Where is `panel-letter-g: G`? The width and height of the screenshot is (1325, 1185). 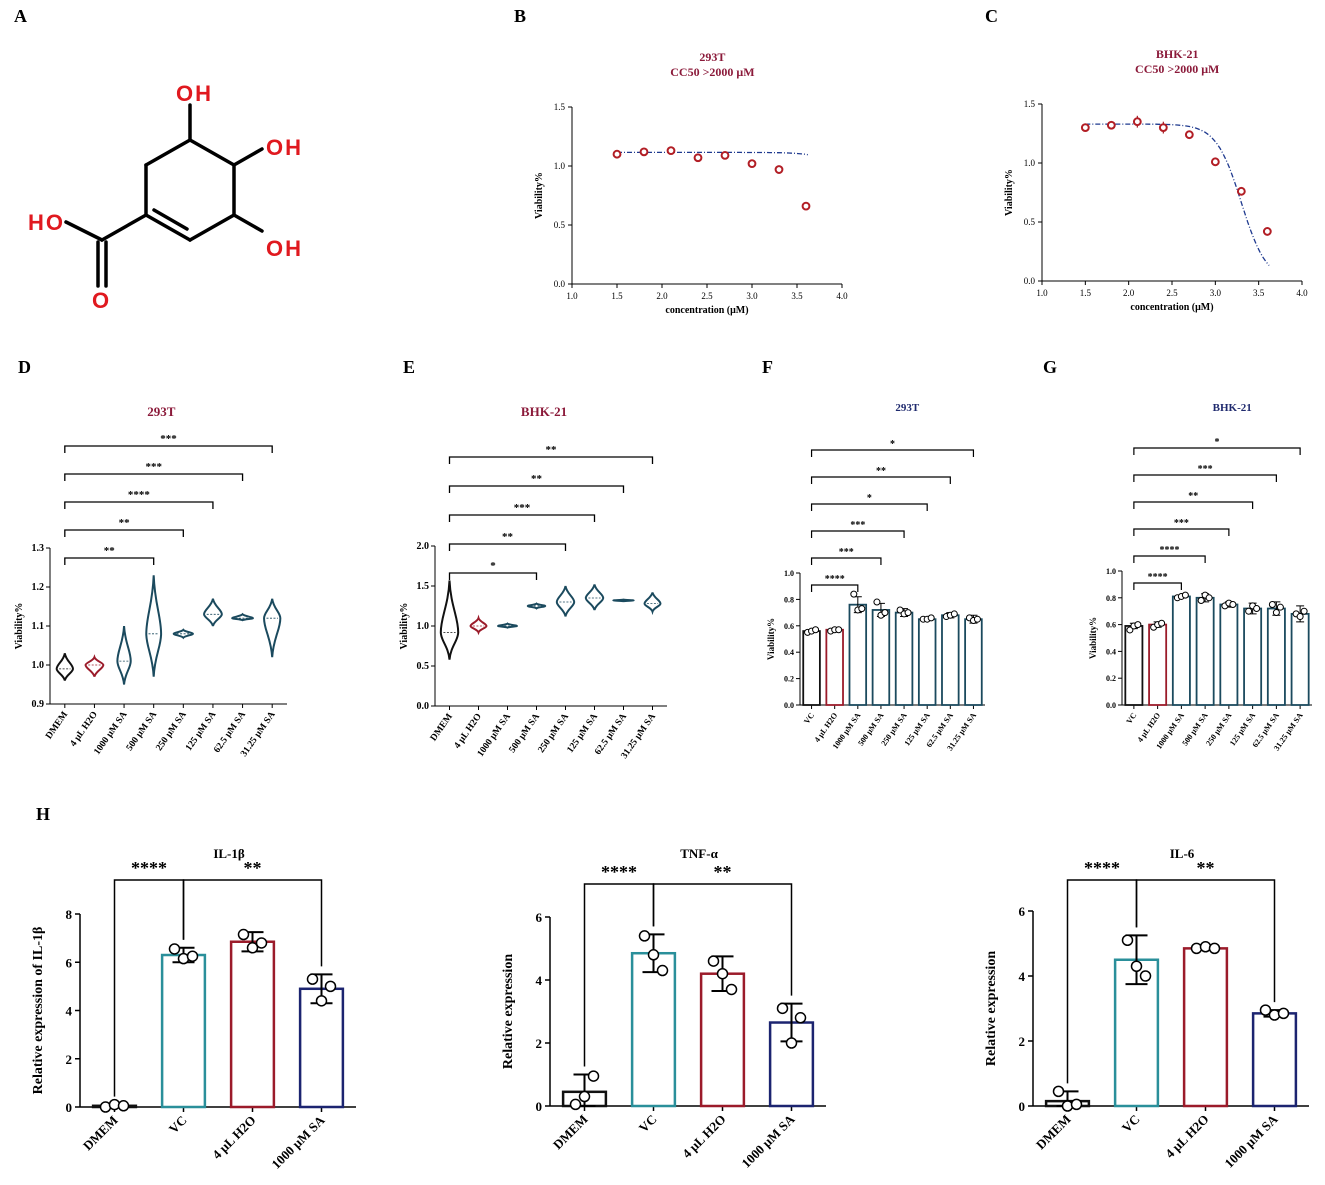
panel-letter-g: G is located at coordinates (1050, 367).